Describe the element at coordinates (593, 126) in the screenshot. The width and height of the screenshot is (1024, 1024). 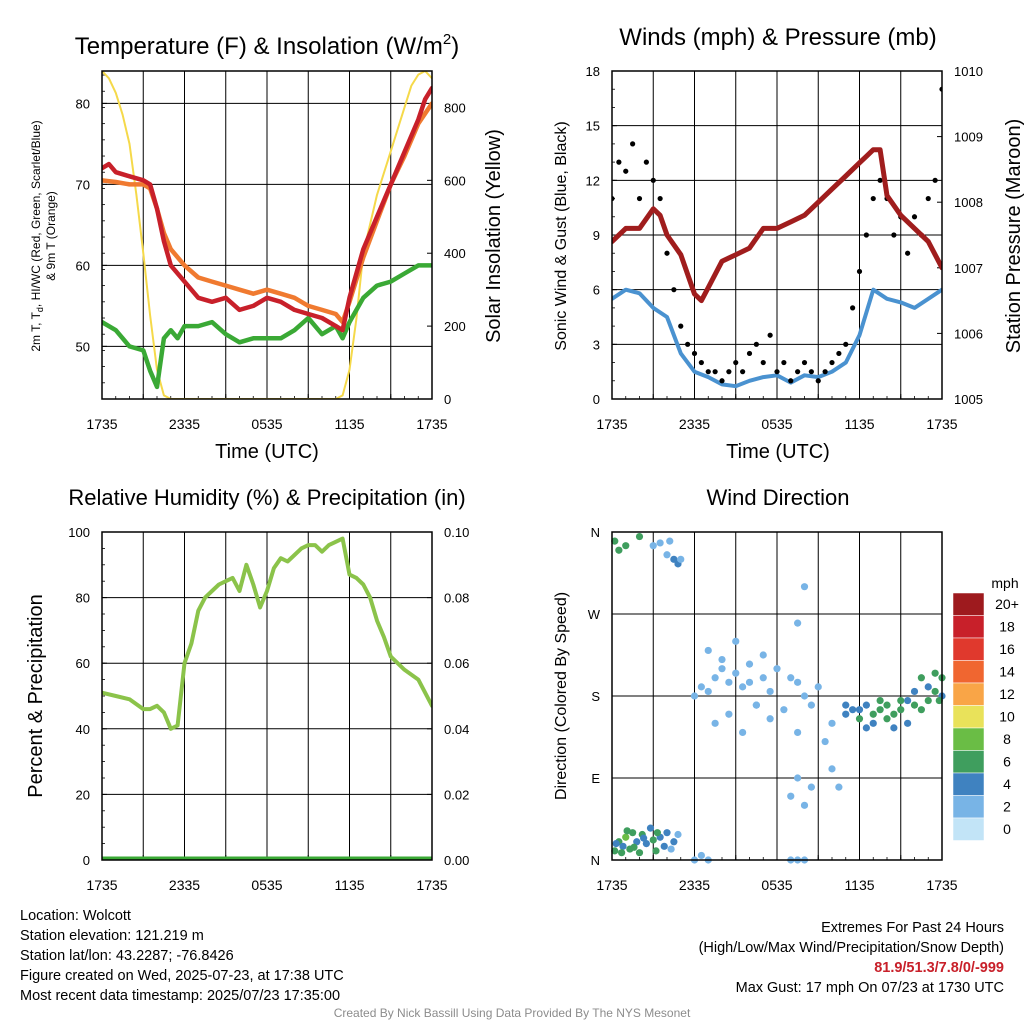
I see `y-tick-label: 15` at that location.